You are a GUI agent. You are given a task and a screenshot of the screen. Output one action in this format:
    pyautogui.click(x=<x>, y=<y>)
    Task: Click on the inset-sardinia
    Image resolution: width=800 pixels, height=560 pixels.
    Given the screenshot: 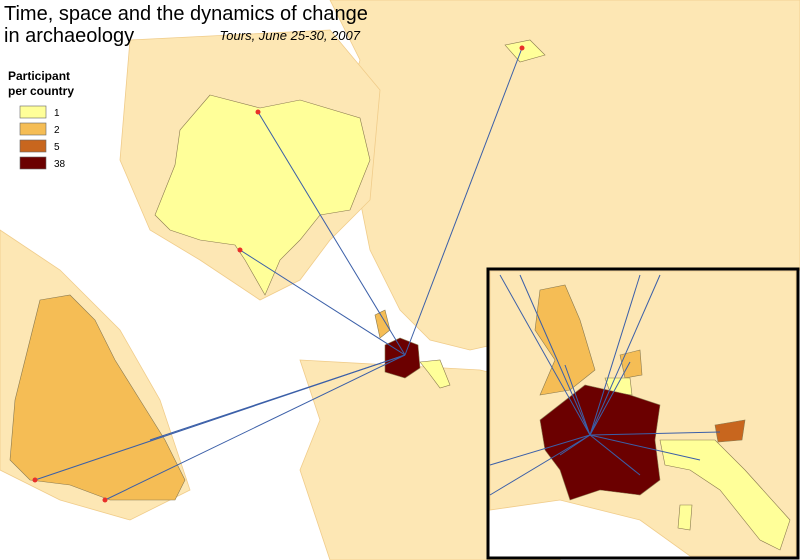 What is the action you would take?
    pyautogui.click(x=685, y=517)
    